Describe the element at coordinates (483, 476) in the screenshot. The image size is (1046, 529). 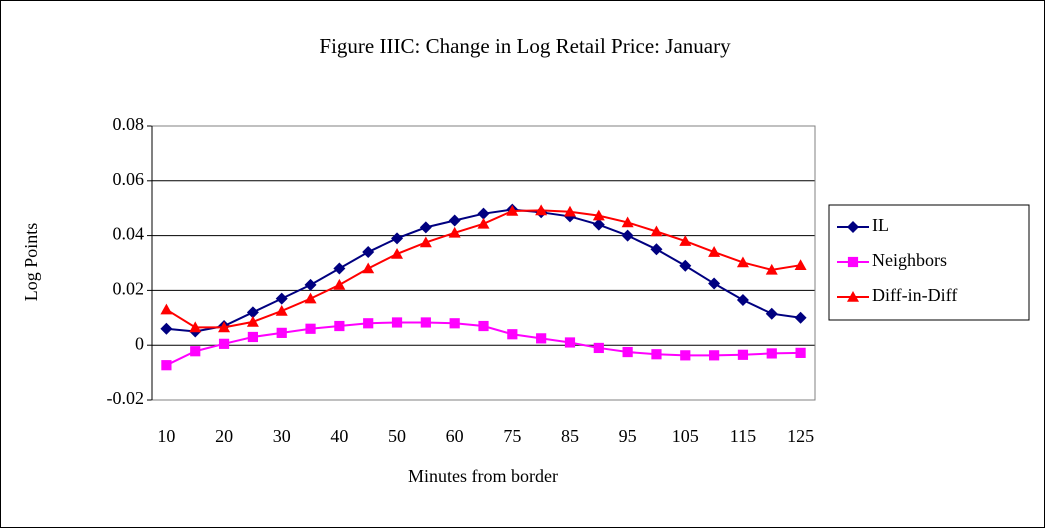
I see `x-axis-label: Minutes from border` at that location.